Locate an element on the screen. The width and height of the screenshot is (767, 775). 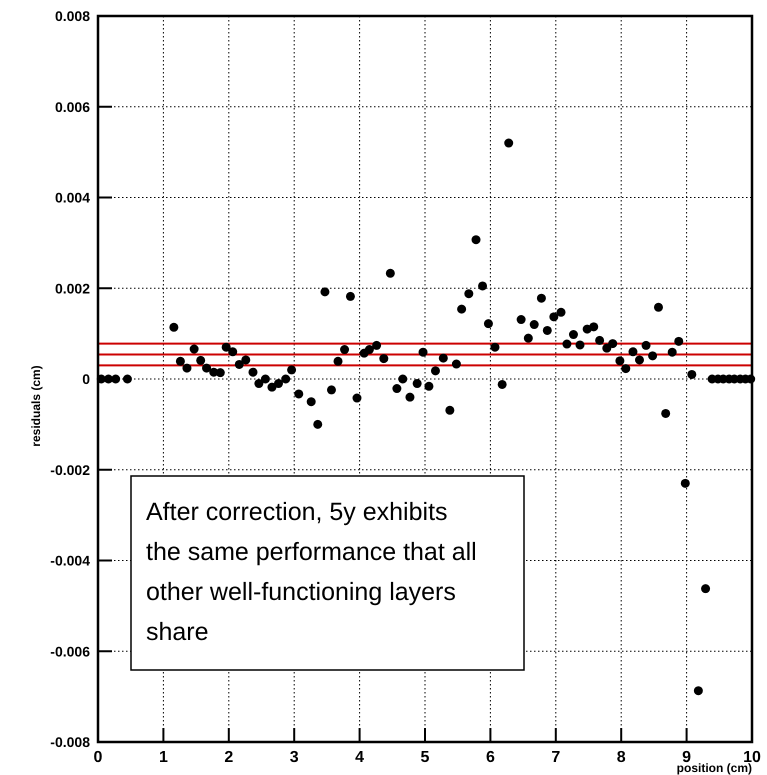
annotation: After correction, 5y exhibits the same performance that all other well-functioning layers share is located at coordinates (311, 572).